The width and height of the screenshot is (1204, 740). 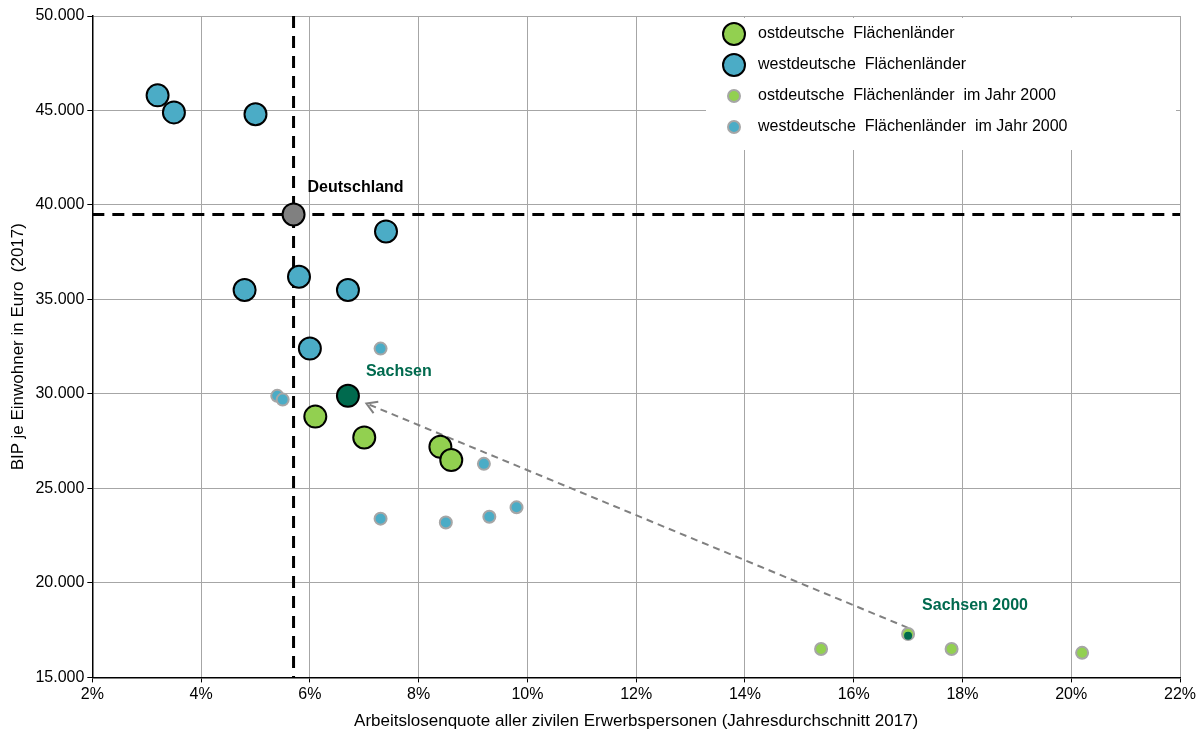 I want to click on y-tick-label: 15.000, so click(x=60, y=676).